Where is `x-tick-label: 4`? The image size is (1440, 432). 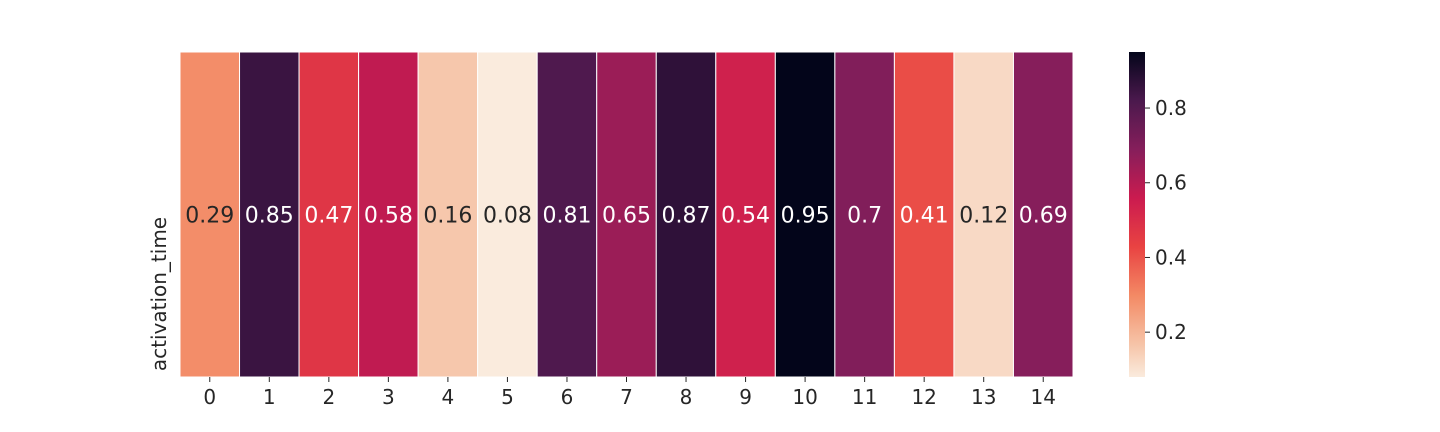
x-tick-label: 4 is located at coordinates (448, 397).